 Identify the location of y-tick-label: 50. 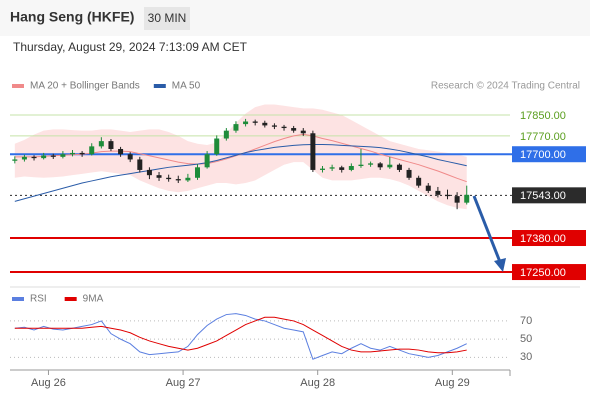
(526, 339).